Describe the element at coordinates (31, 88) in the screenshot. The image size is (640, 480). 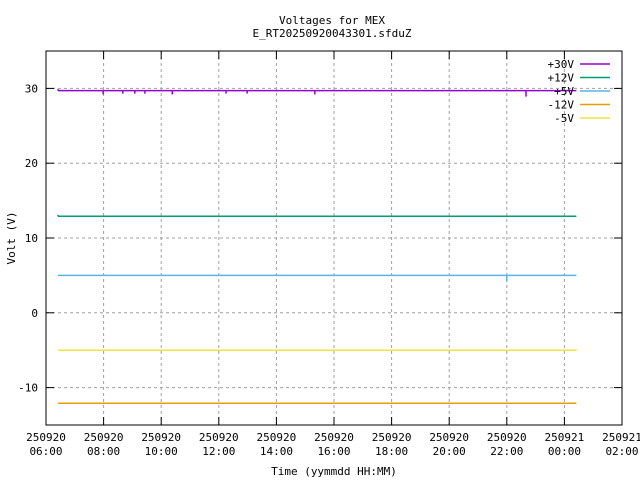
I see `y-tick-label: 30` at that location.